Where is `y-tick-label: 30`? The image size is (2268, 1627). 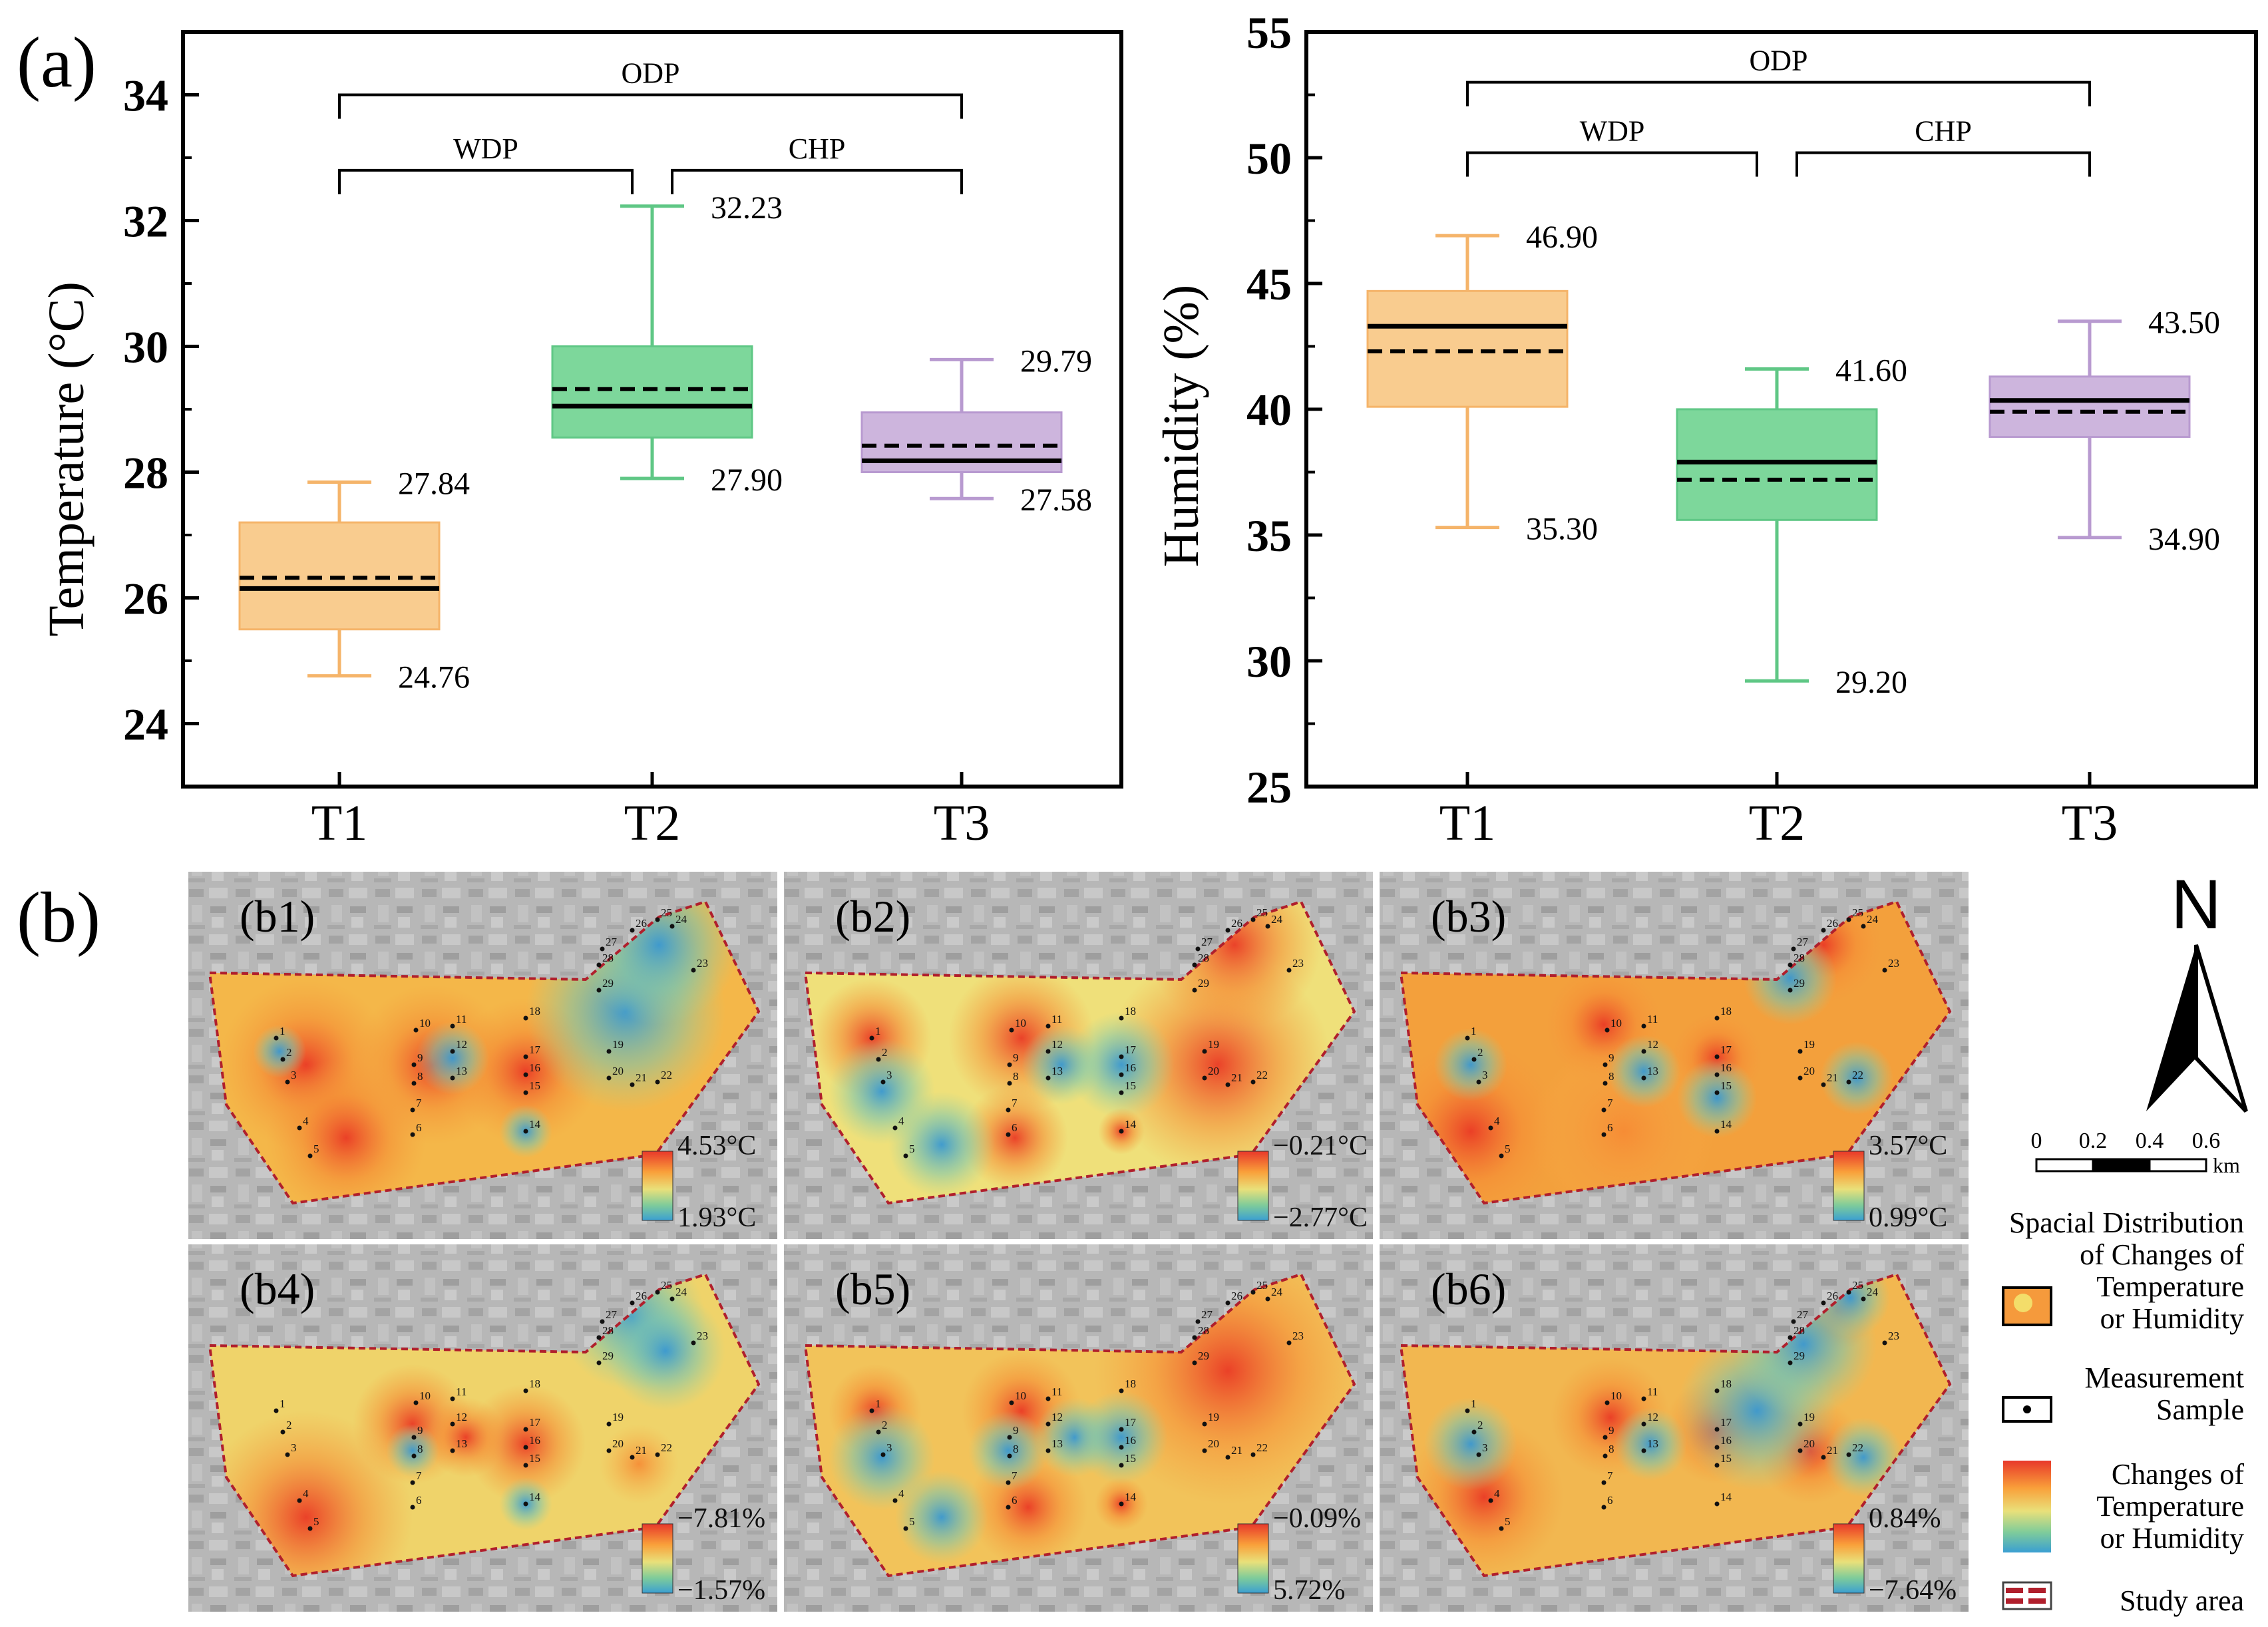
y-tick-label: 30 is located at coordinates (145, 348).